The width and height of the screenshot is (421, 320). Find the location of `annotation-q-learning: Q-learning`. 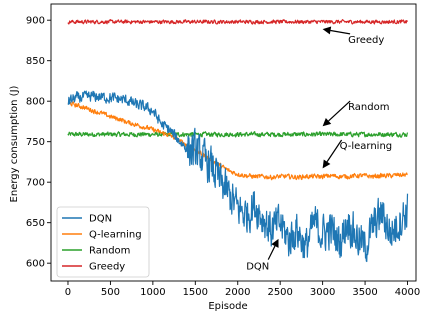

annotation-q-learning: Q-learning is located at coordinates (366, 146).